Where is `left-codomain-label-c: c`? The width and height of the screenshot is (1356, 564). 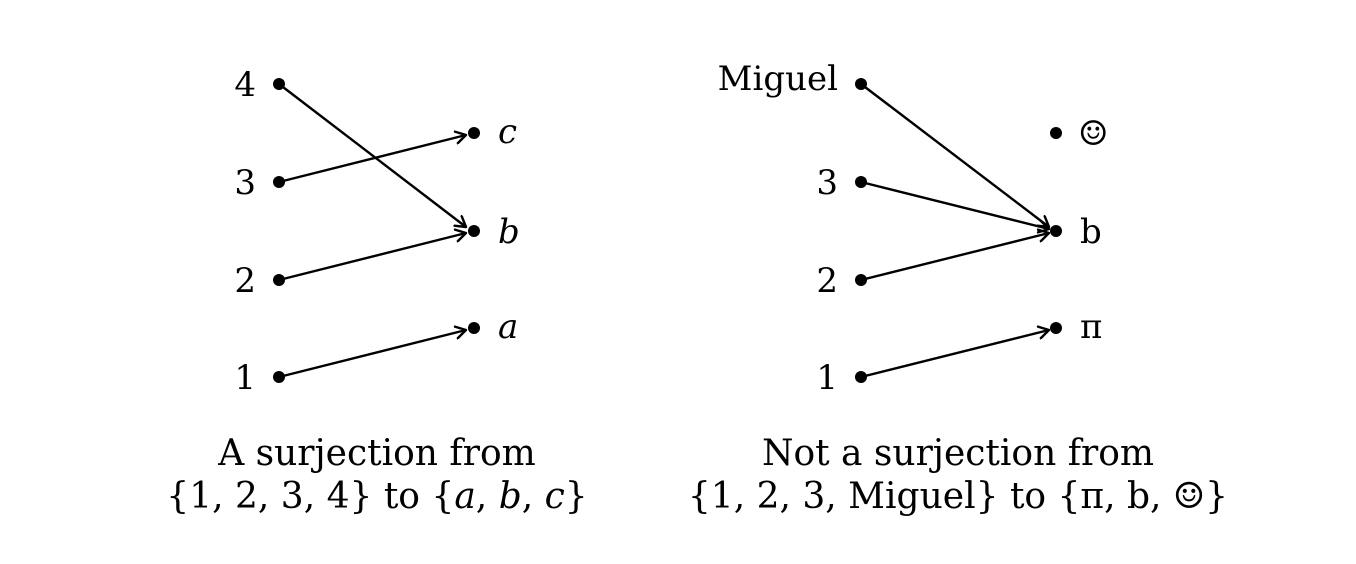 left-codomain-label-c: c is located at coordinates (507, 132).